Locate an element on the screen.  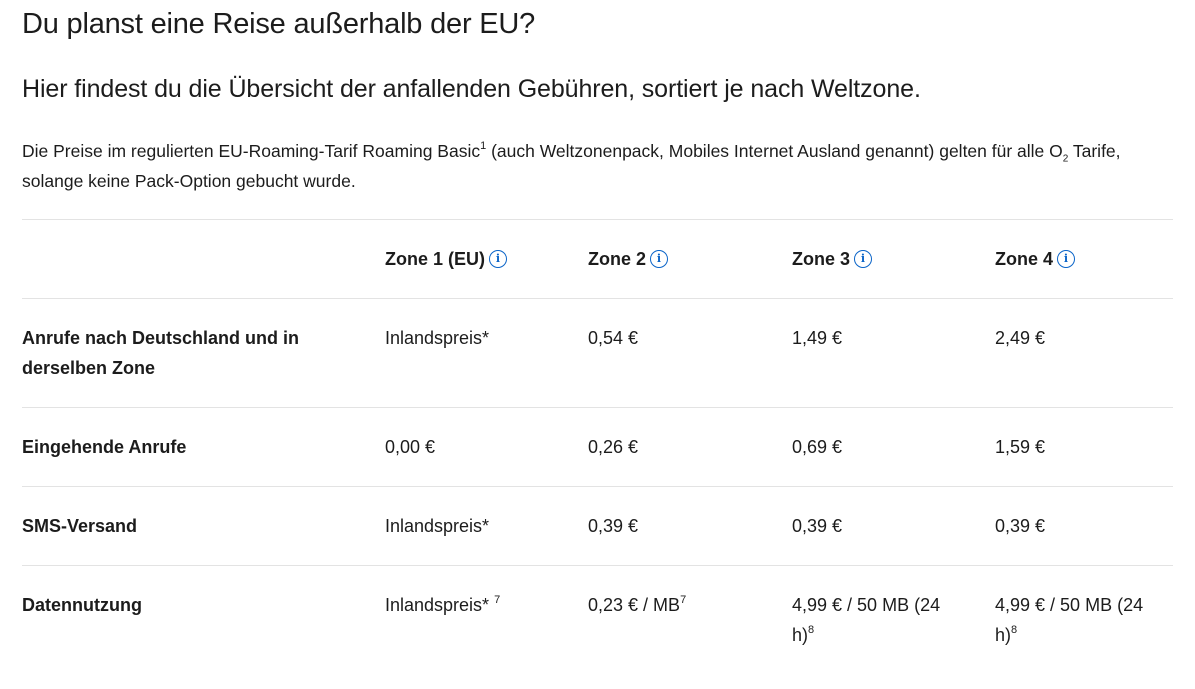
zone-4-header: Zone 4 i is located at coordinates (1035, 259).